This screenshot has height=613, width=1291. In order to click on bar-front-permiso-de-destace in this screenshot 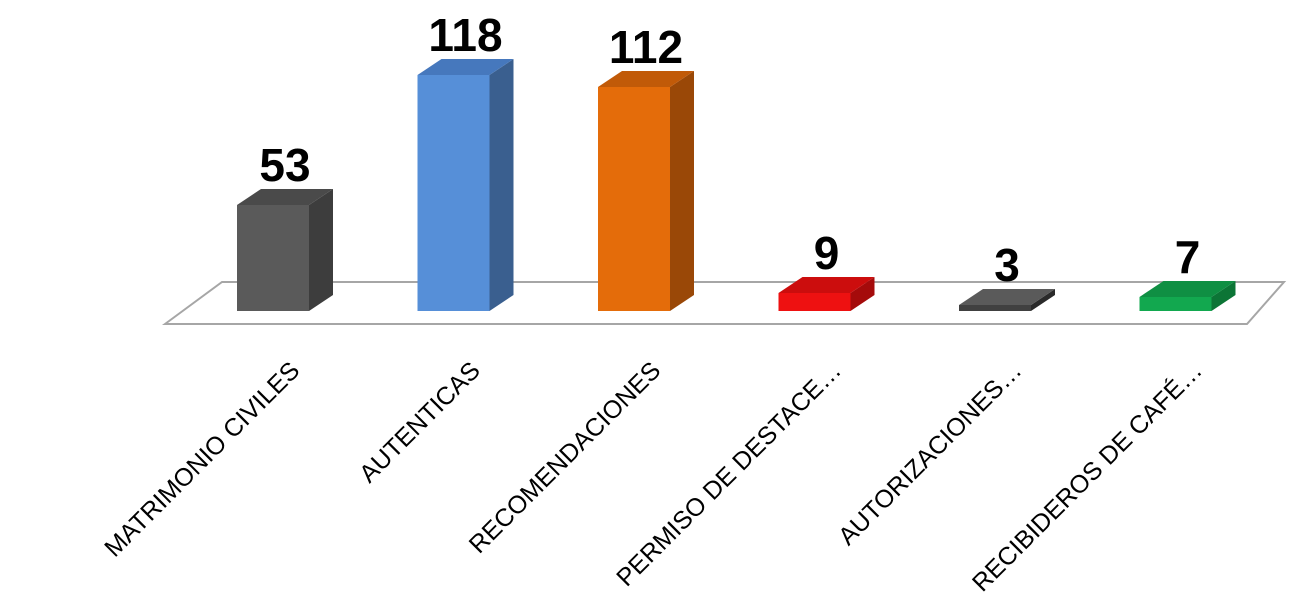, I will do `click(814, 302)`.